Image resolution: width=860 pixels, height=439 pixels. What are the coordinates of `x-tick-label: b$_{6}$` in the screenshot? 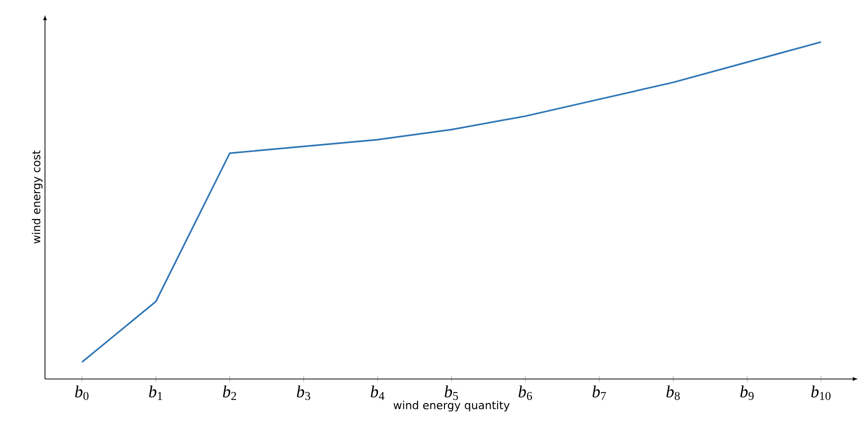 It's located at (525, 393).